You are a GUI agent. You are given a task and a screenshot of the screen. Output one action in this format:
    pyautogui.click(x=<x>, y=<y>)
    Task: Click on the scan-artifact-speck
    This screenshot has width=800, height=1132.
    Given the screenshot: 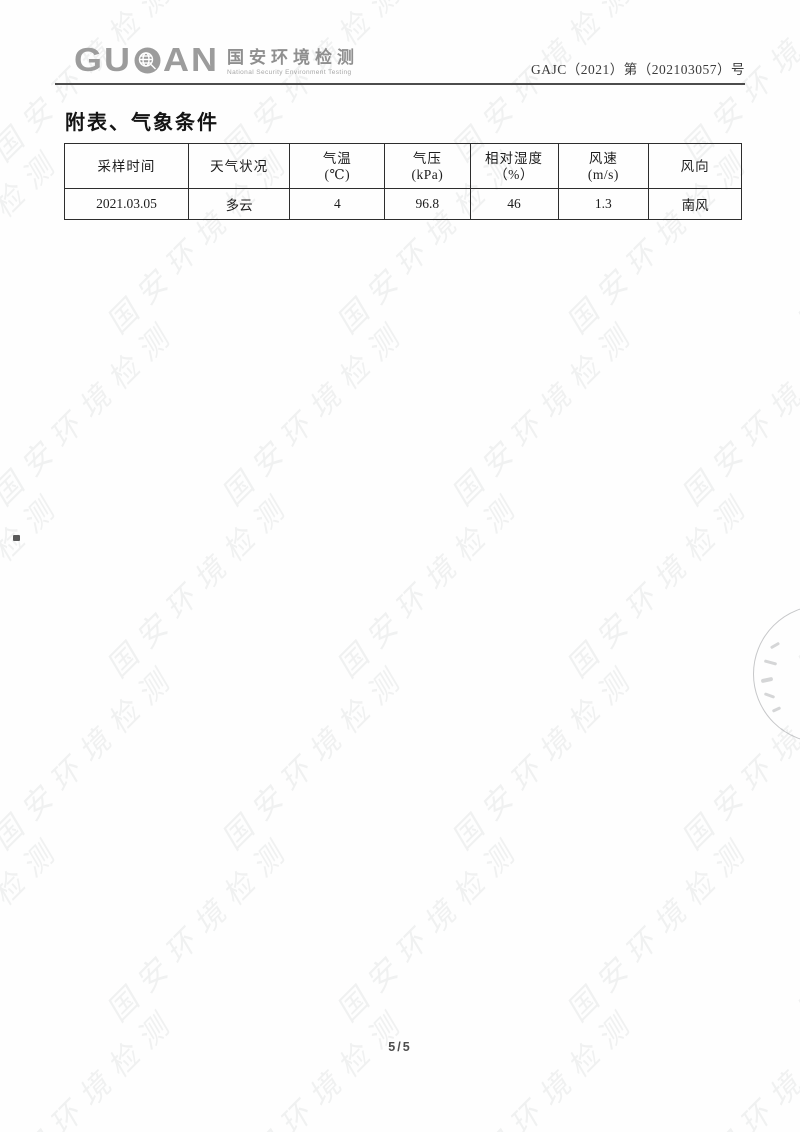 What is the action you would take?
    pyautogui.click(x=16, y=538)
    